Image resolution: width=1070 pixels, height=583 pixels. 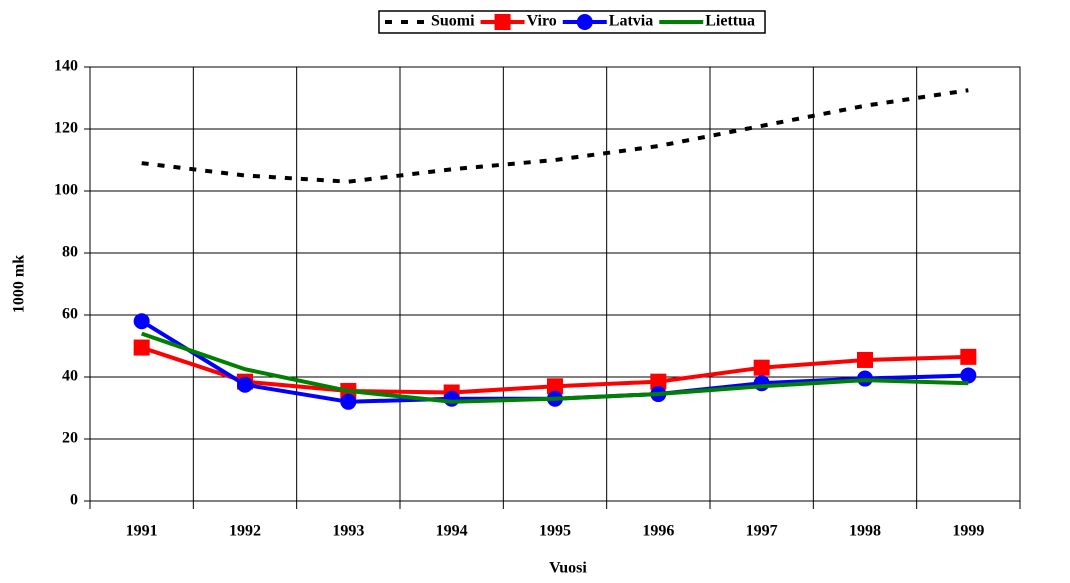 What do you see at coordinates (74, 500) in the screenshot?
I see `y-tick-label: 0` at bounding box center [74, 500].